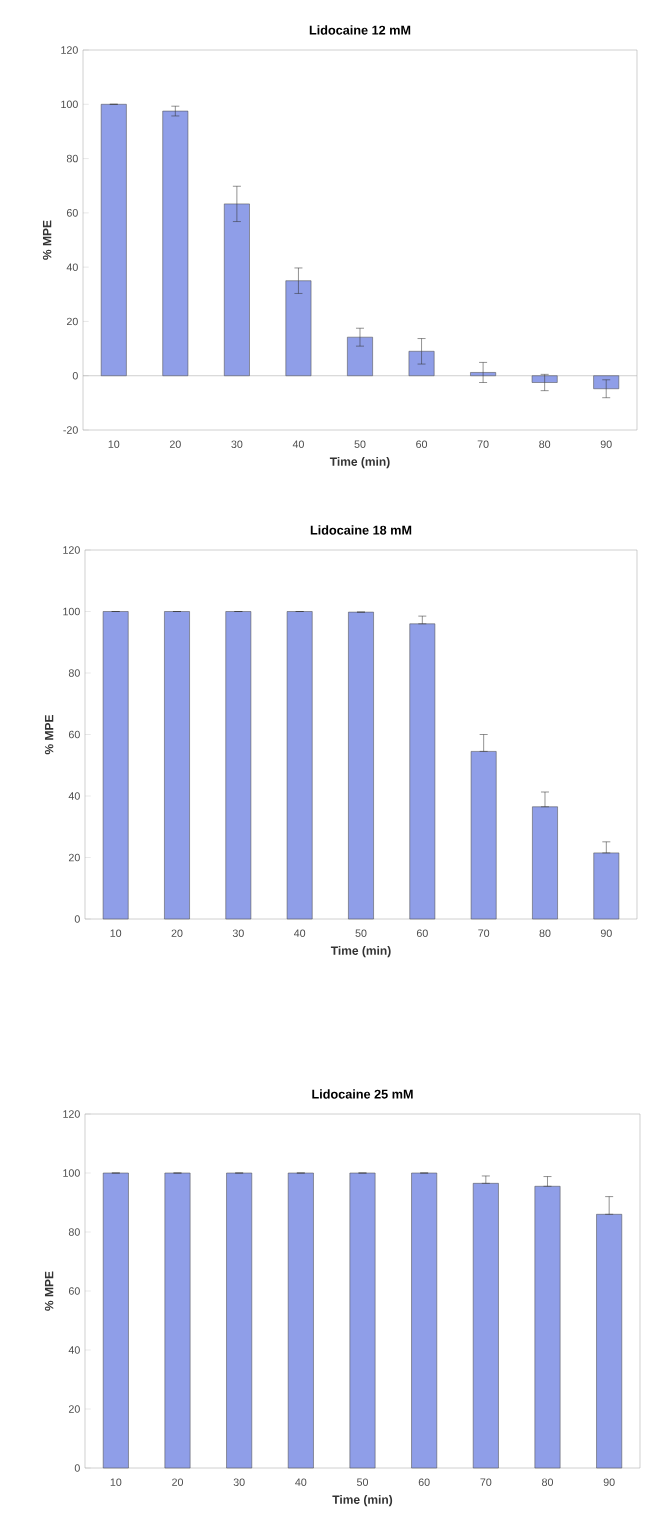  What do you see at coordinates (361, 530) in the screenshot?
I see `chart-title: Lidocaine 18 mM` at bounding box center [361, 530].